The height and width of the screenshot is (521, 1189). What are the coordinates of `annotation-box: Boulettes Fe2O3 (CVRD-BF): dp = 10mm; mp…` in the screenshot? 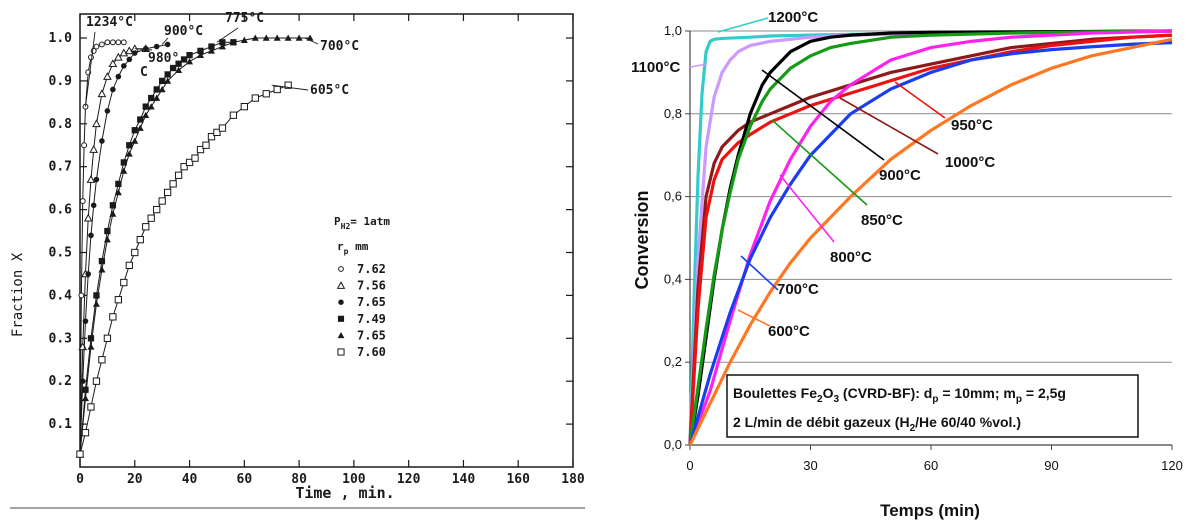 It's located at (932, 406).